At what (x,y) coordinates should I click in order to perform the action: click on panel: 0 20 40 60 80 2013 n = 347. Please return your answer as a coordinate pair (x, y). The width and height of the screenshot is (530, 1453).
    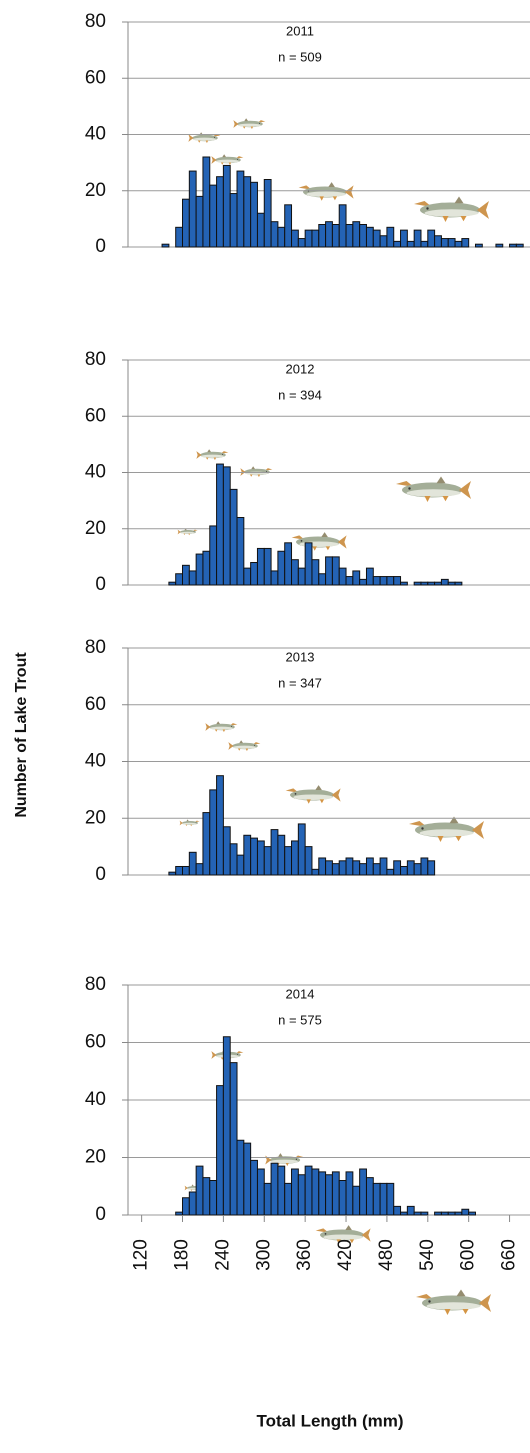
    Looking at the image, I should click on (307, 761).